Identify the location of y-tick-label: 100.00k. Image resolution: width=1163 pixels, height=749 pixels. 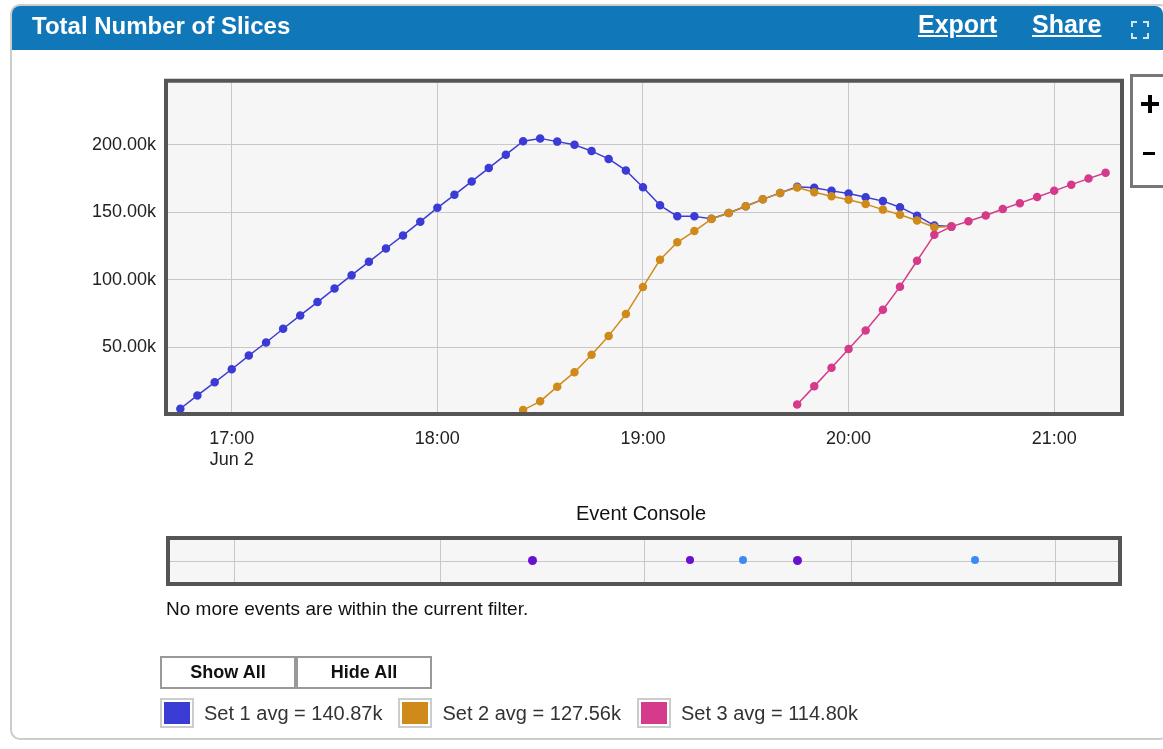
(124, 278).